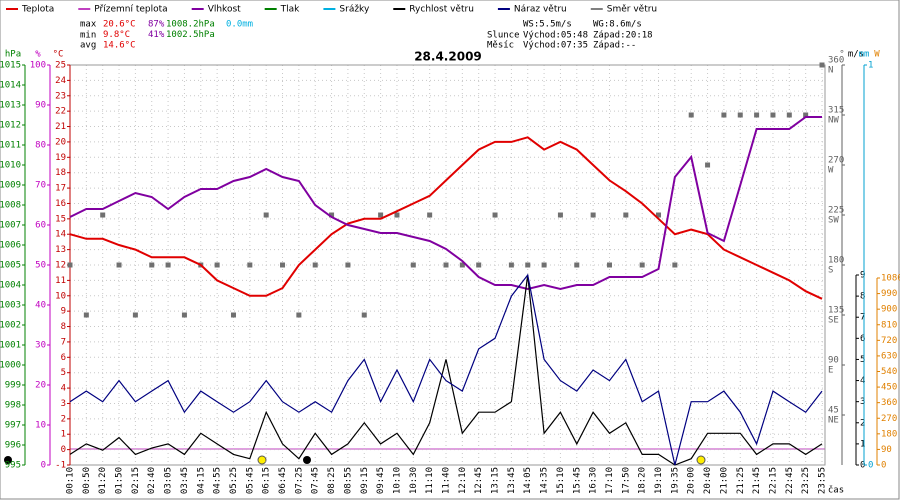 This screenshot has width=900, height=500. Describe the element at coordinates (354, 10) in the screenshot. I see `legend-label: Srážky` at that location.